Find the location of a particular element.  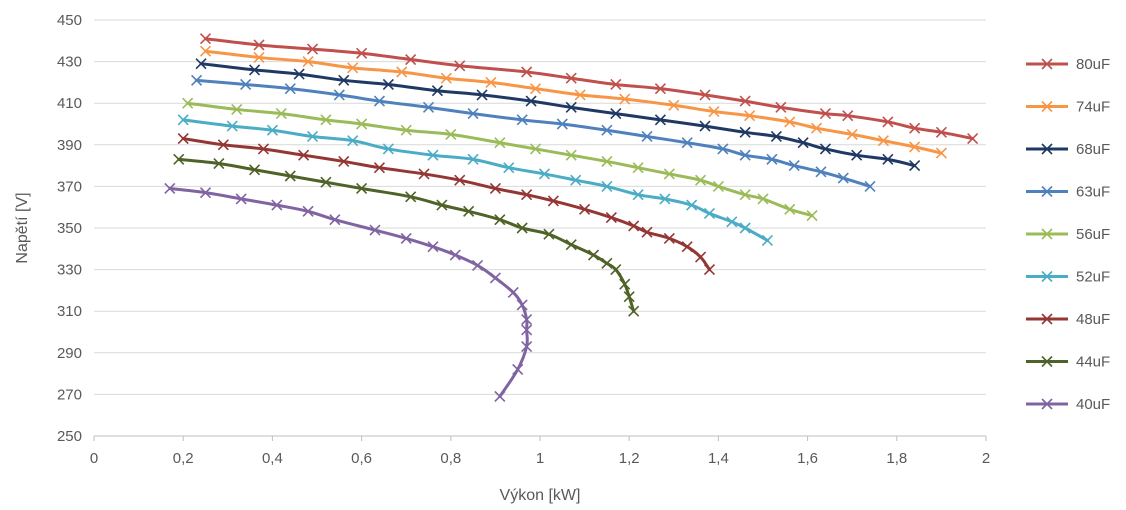

legend-label: 56uF is located at coordinates (1093, 234).